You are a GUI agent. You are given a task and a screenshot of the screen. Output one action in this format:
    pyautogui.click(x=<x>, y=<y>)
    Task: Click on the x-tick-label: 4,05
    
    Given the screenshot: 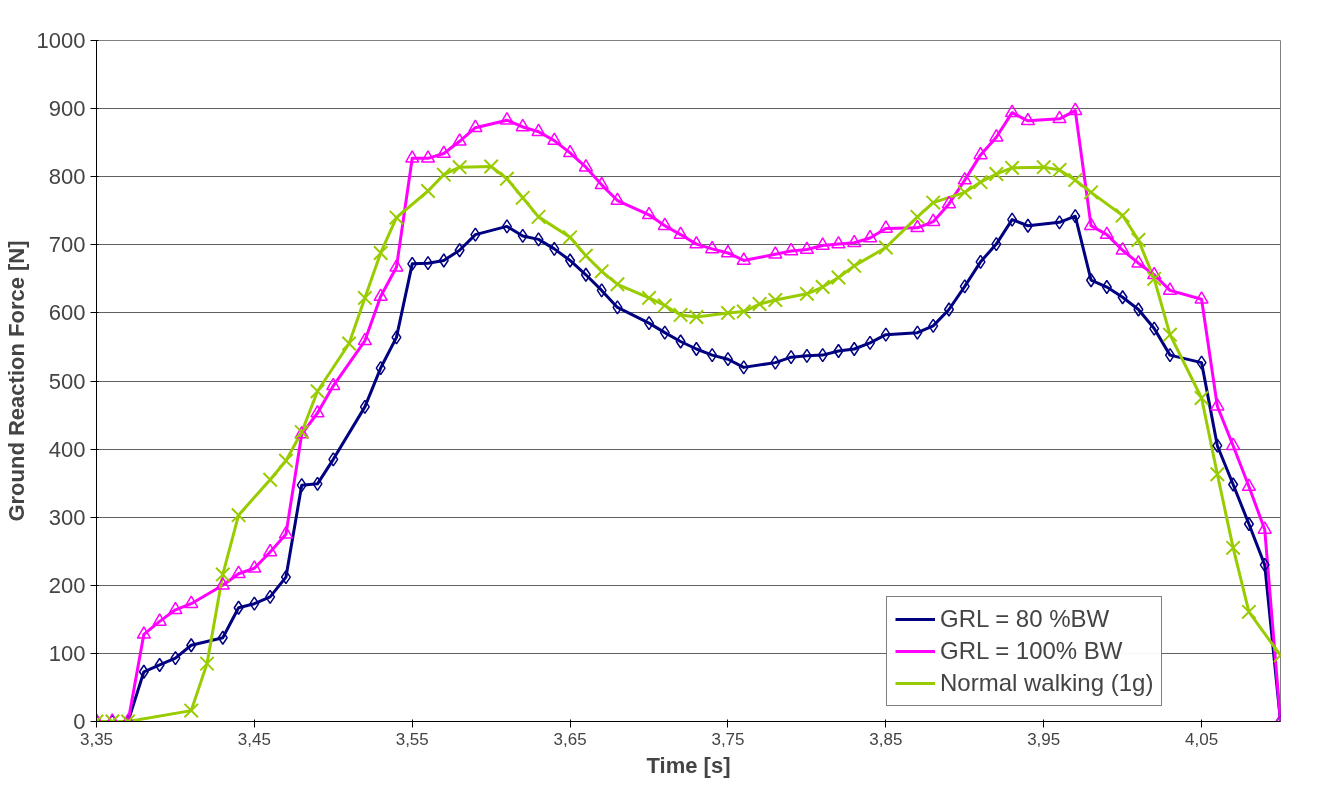 What is the action you would take?
    pyautogui.click(x=1202, y=739)
    